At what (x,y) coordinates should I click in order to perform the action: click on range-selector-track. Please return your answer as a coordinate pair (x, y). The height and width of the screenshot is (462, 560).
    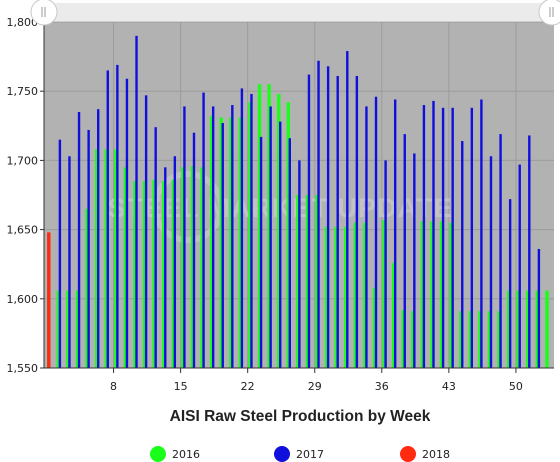
    Looking at the image, I should click on (299, 12).